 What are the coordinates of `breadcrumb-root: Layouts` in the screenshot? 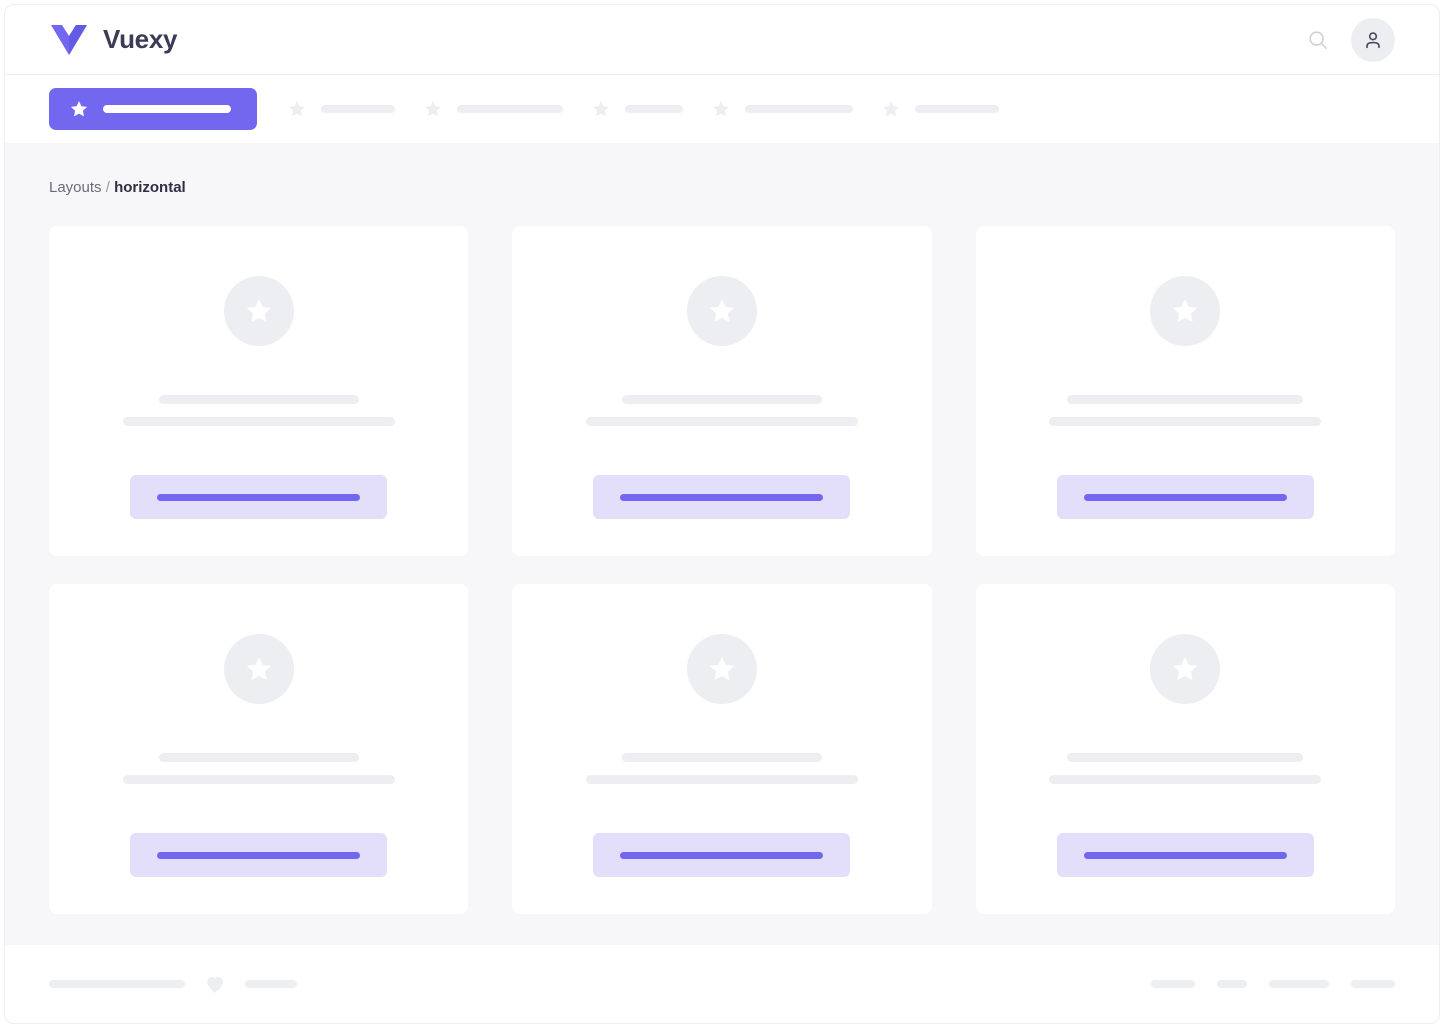 It's located at (75, 187).